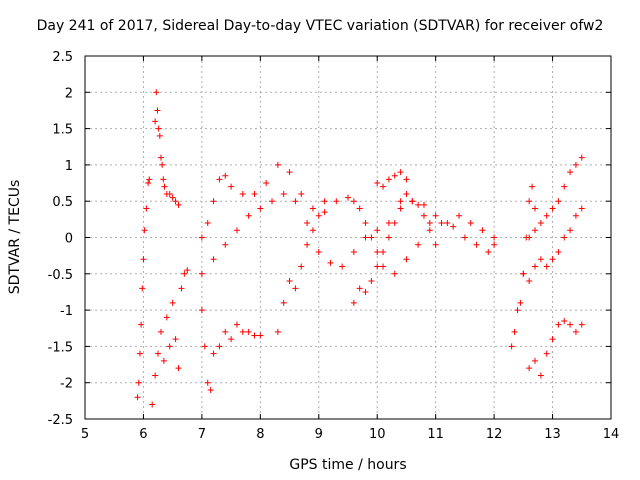 This screenshot has height=480, width=640. I want to click on series-spike-6.25, so click(167, 148).